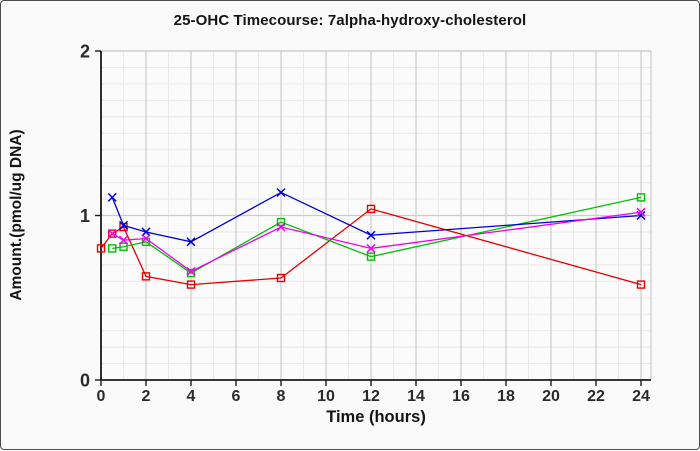 Image resolution: width=700 pixels, height=451 pixels. Describe the element at coordinates (85, 381) in the screenshot. I see `y-tick-label: 0` at that location.